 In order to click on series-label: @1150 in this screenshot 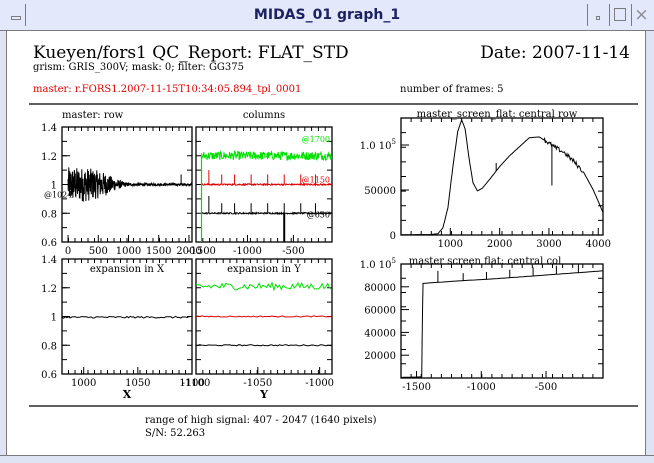, I will do `click(316, 180)`.